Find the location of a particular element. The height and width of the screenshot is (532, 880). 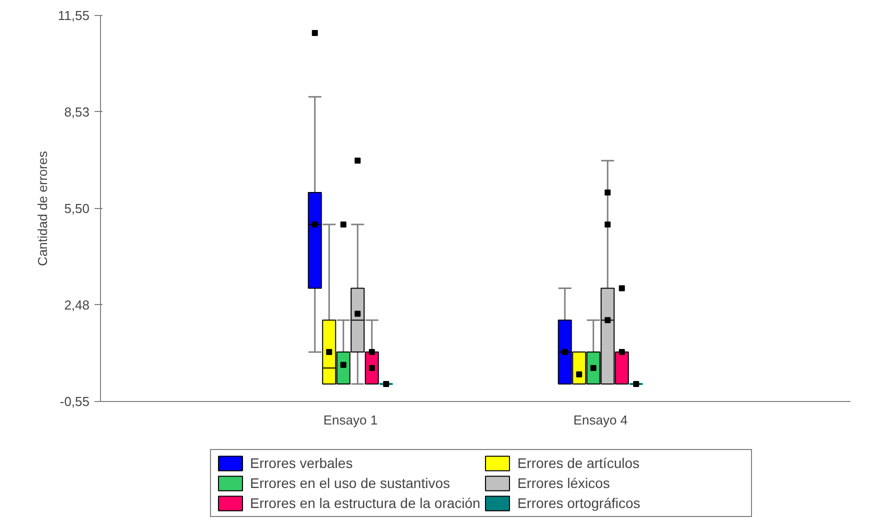

x-tick-label: Ensayo 1 is located at coordinates (350, 420).